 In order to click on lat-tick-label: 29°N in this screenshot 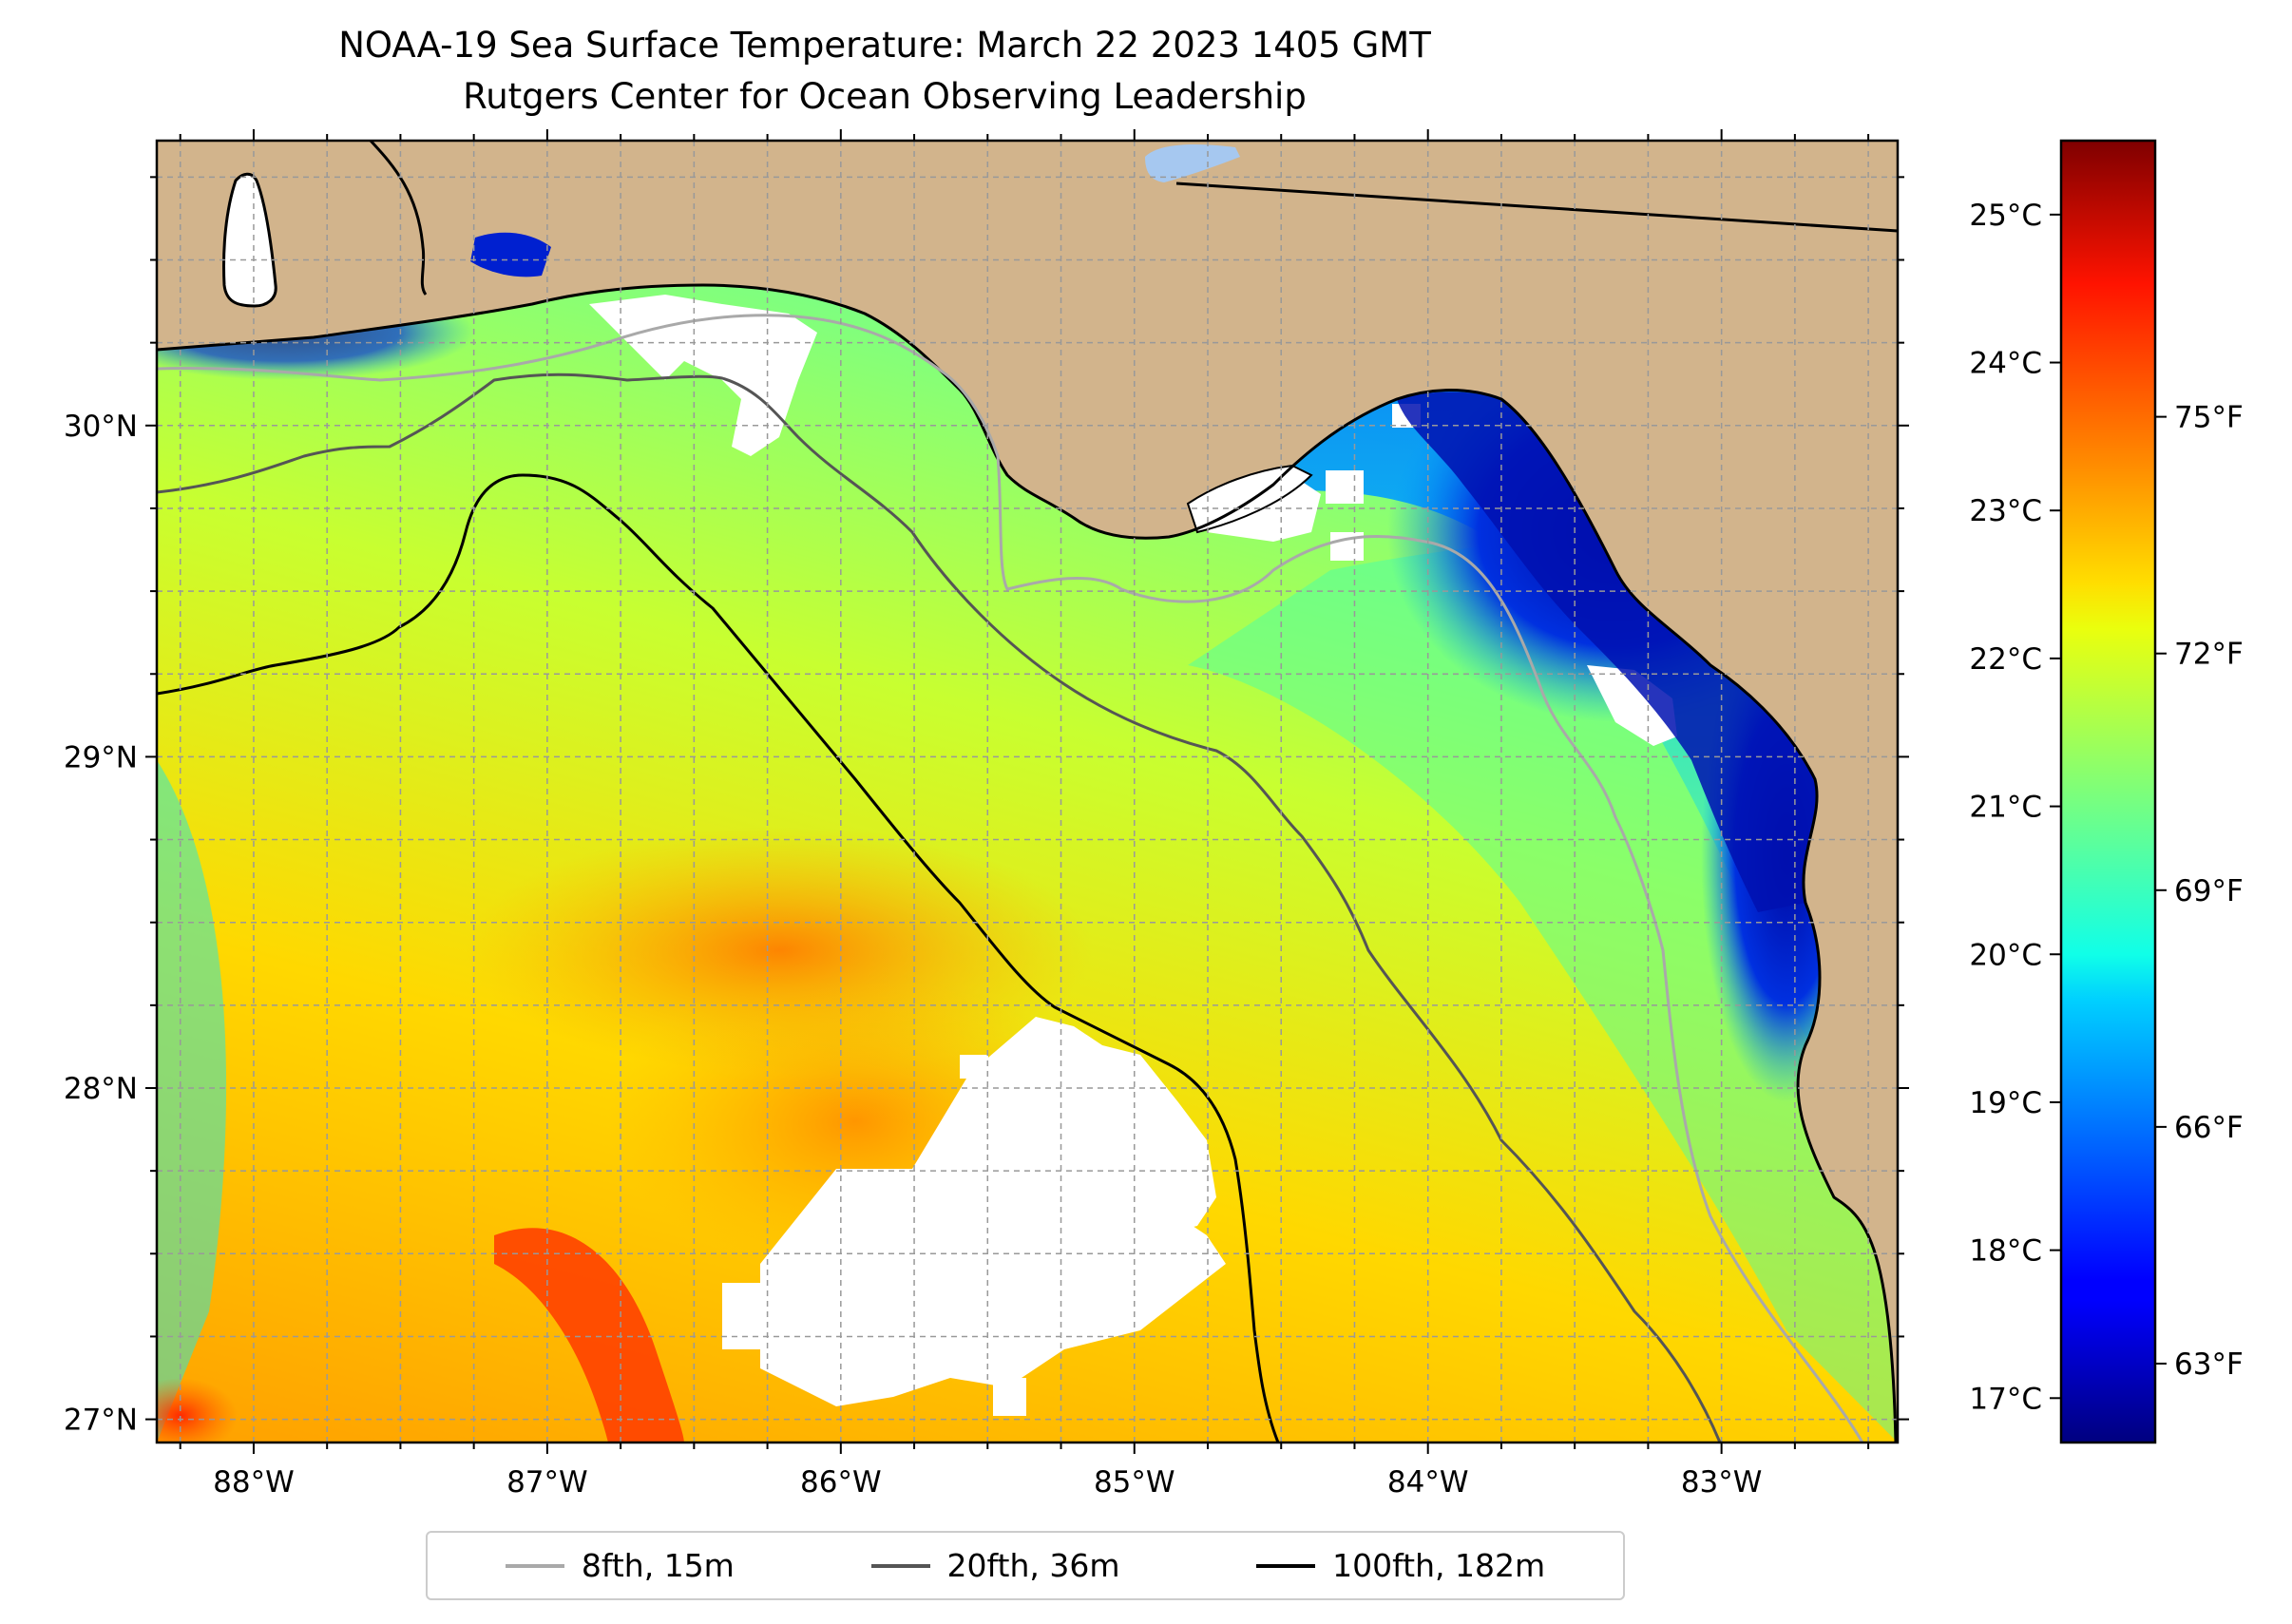, I will do `click(101, 757)`.